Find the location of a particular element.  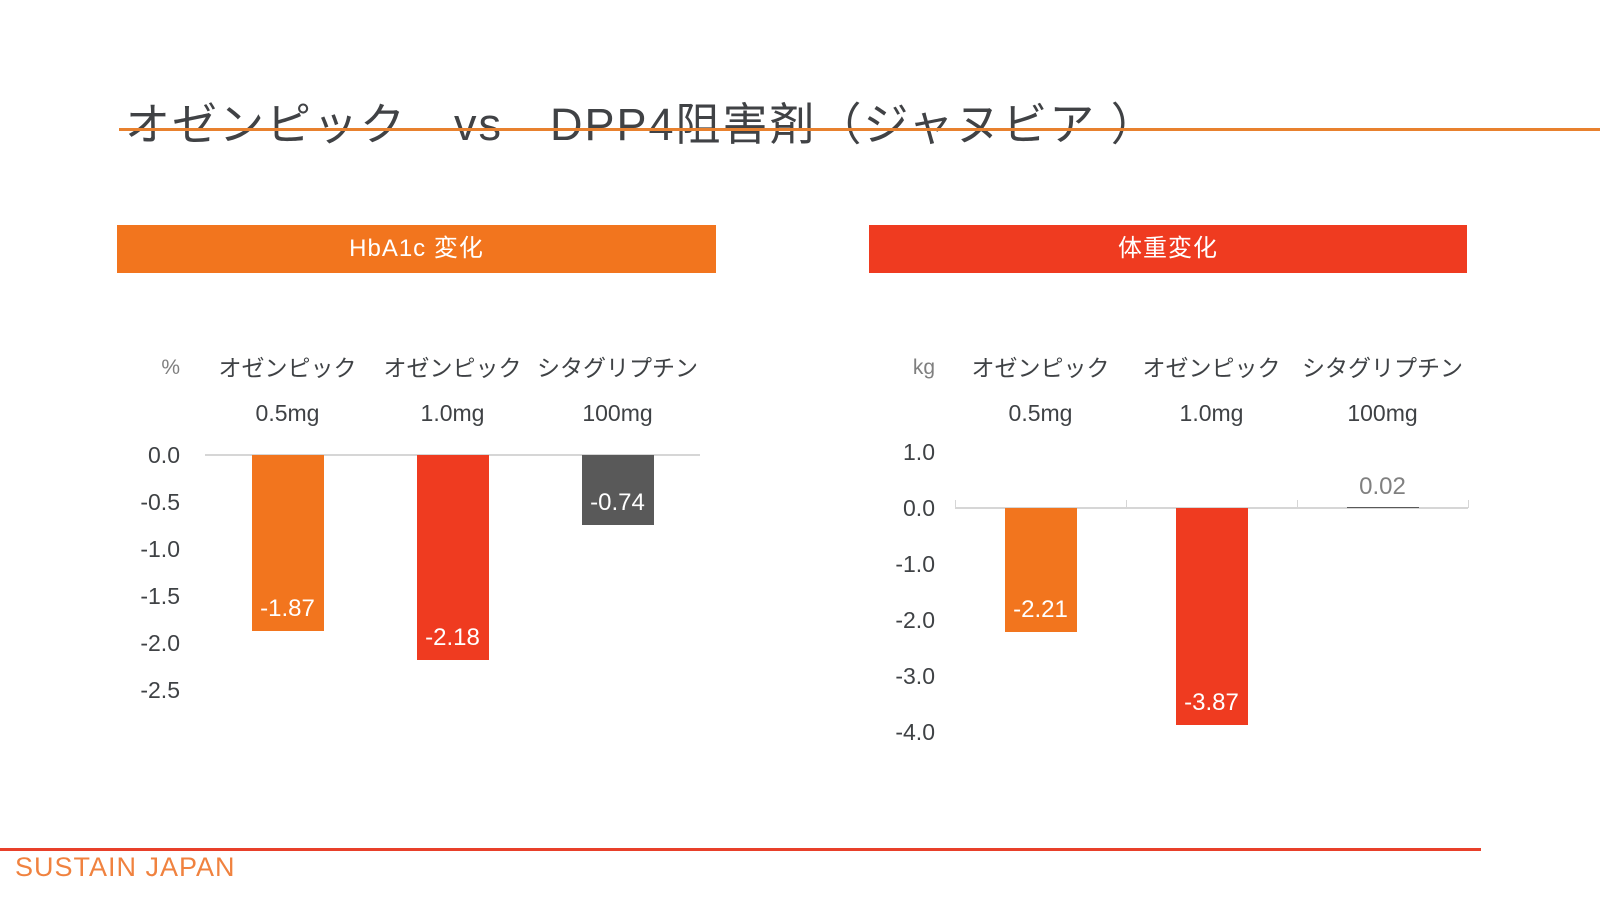

footer-brand-text: SUSTAIN JAPAN is located at coordinates (125, 867).